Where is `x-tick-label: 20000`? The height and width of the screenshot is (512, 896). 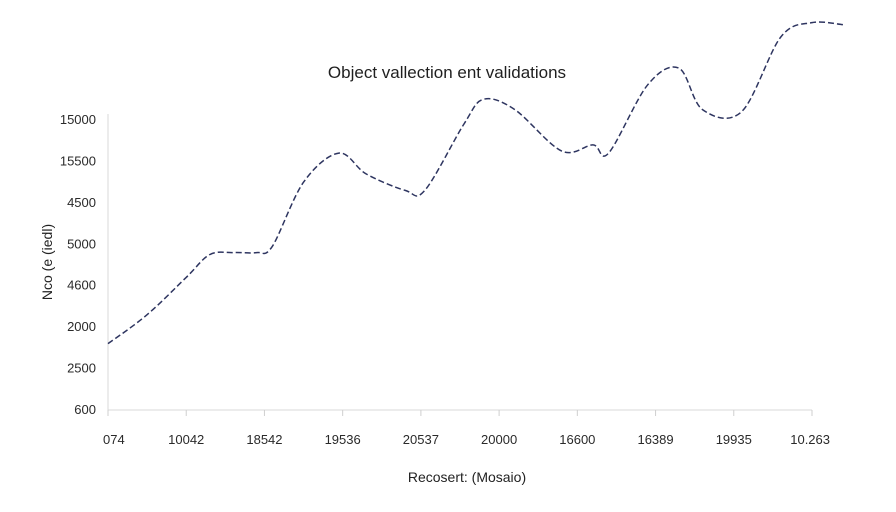 x-tick-label: 20000 is located at coordinates (499, 439).